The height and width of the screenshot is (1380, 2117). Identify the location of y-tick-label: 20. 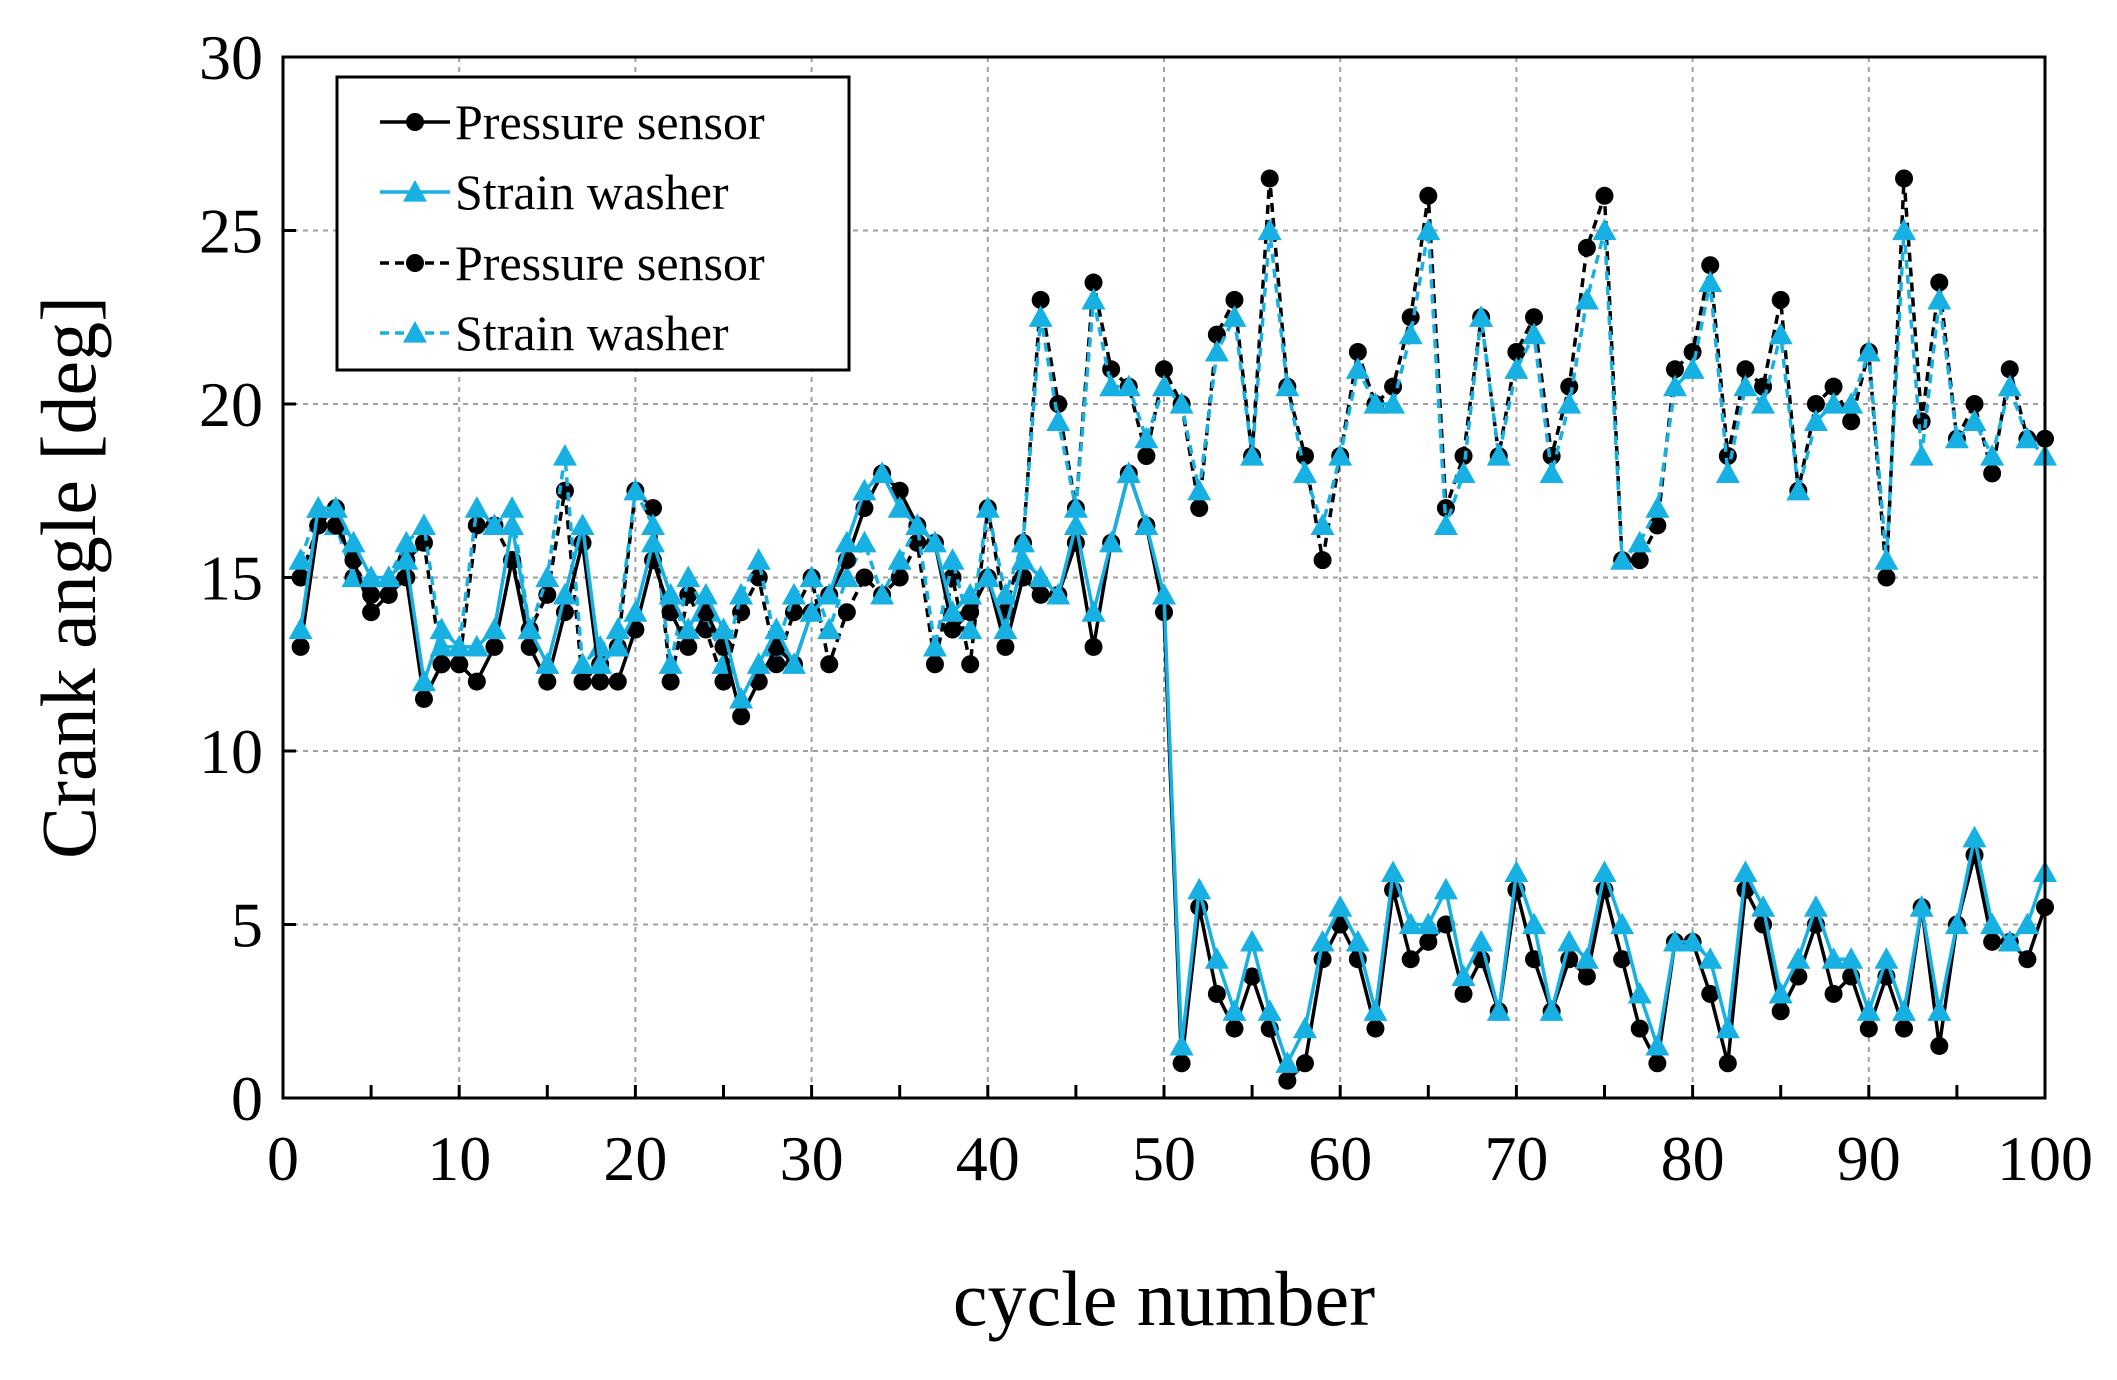
(231, 404).